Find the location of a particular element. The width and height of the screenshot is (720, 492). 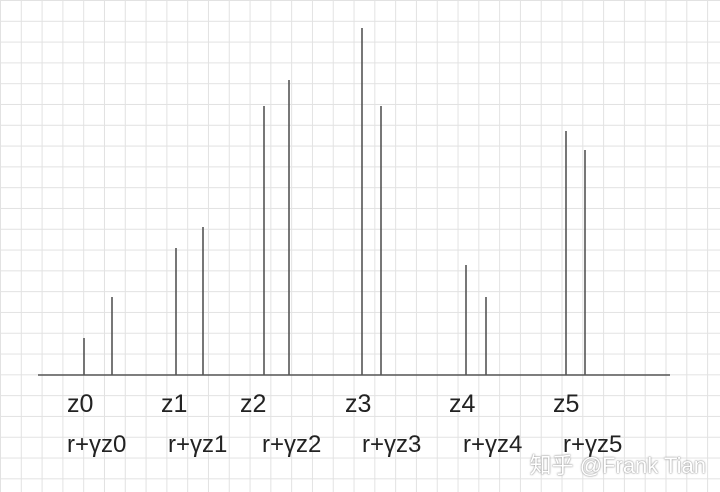

atom-label-z4: z4 is located at coordinates (462, 404).